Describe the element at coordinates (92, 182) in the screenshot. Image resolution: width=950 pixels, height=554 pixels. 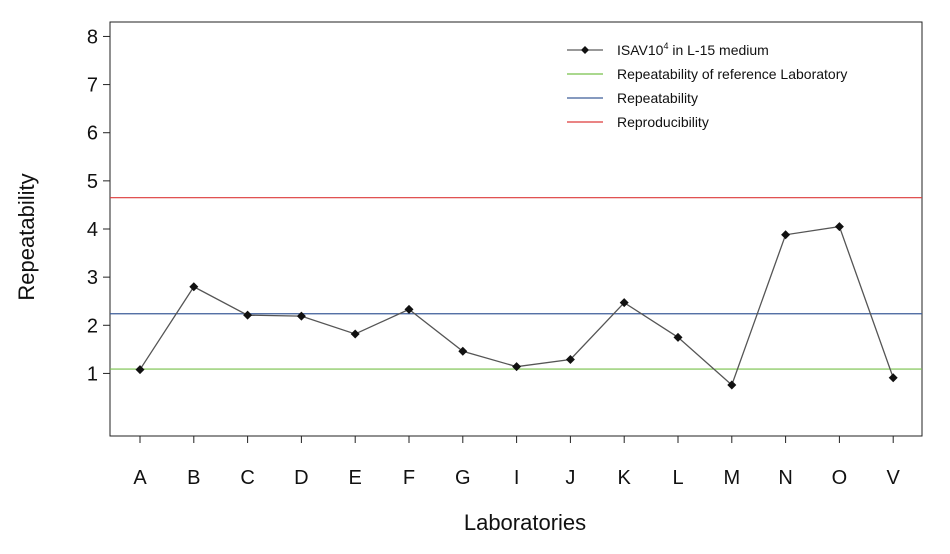
I see `y-tick-label: 5` at that location.